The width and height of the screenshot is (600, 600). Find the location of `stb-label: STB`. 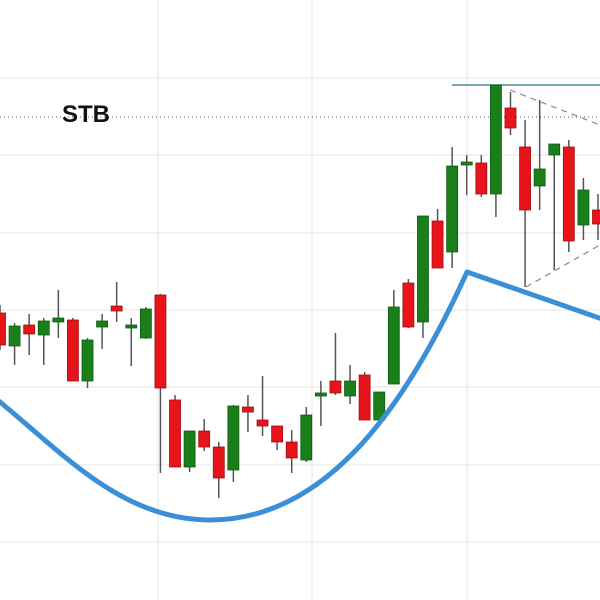

stb-label: STB is located at coordinates (86, 114).